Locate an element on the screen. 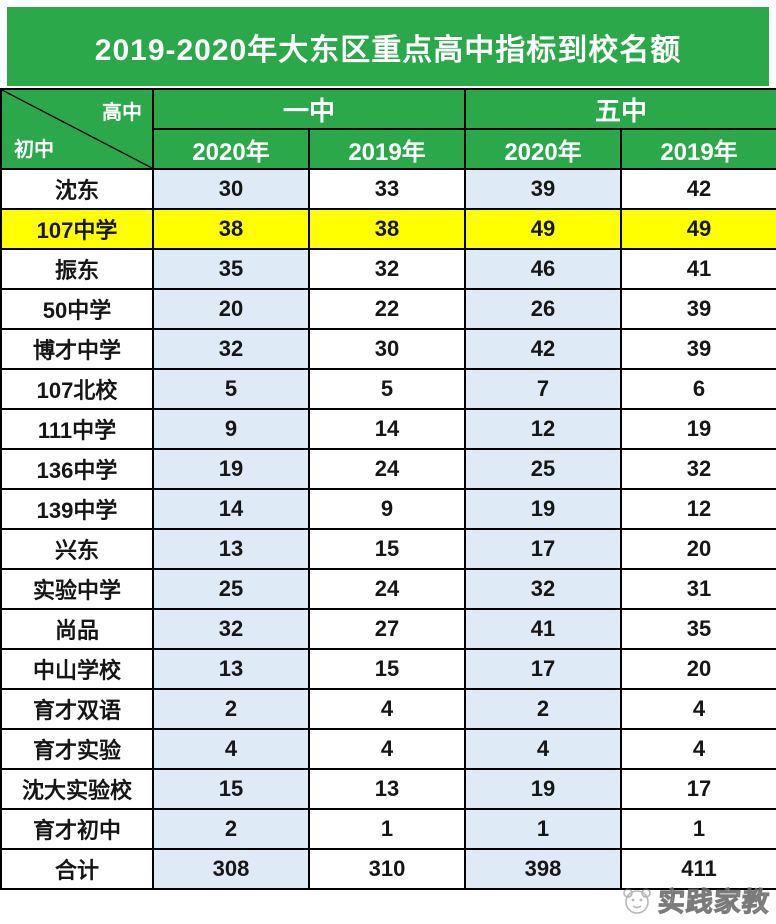  value-cell: 411 is located at coordinates (698, 869).